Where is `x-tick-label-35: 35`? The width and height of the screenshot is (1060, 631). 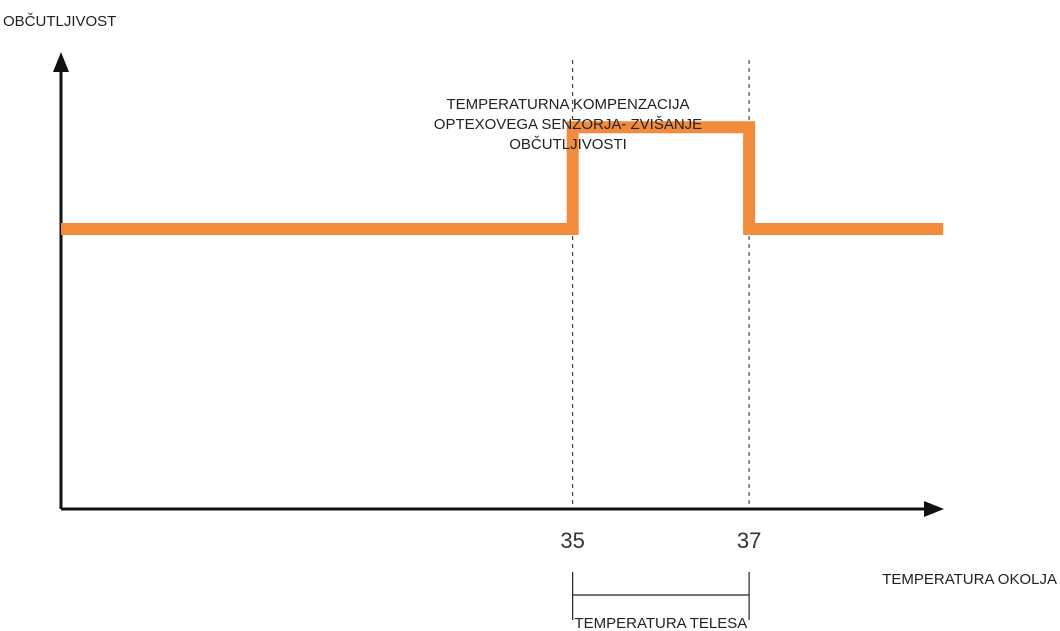 x-tick-label-35: 35 is located at coordinates (572, 540).